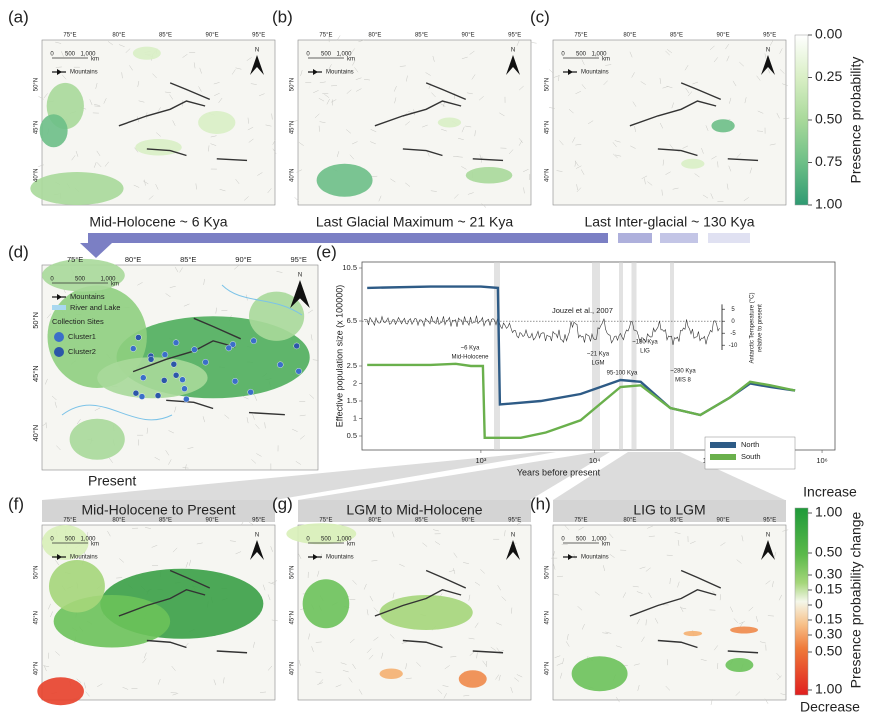 Image resolution: width=874 pixels, height=719 pixels. Describe the element at coordinates (729, 238) in the screenshot. I see `time-bar` at that location.